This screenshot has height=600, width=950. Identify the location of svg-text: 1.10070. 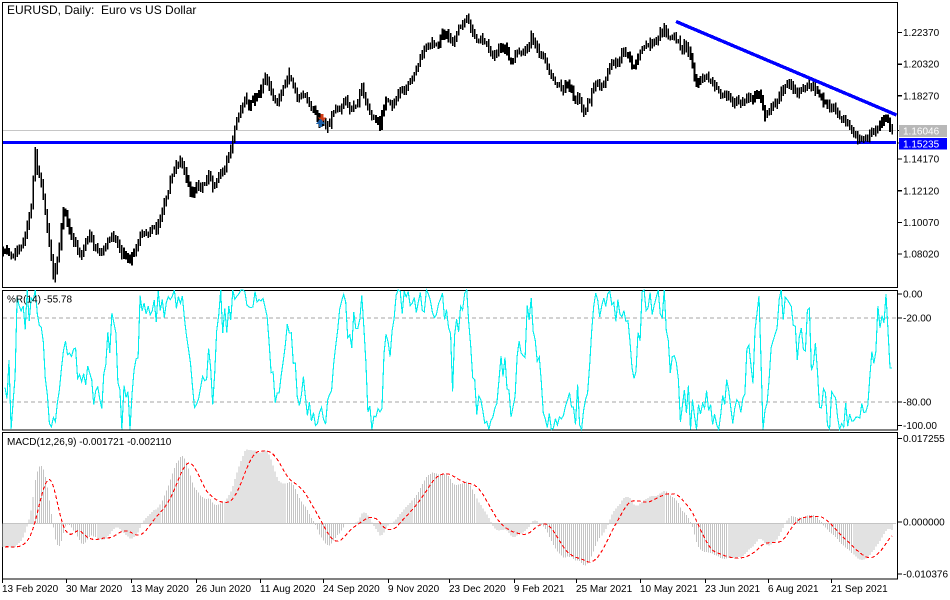
(921, 223).